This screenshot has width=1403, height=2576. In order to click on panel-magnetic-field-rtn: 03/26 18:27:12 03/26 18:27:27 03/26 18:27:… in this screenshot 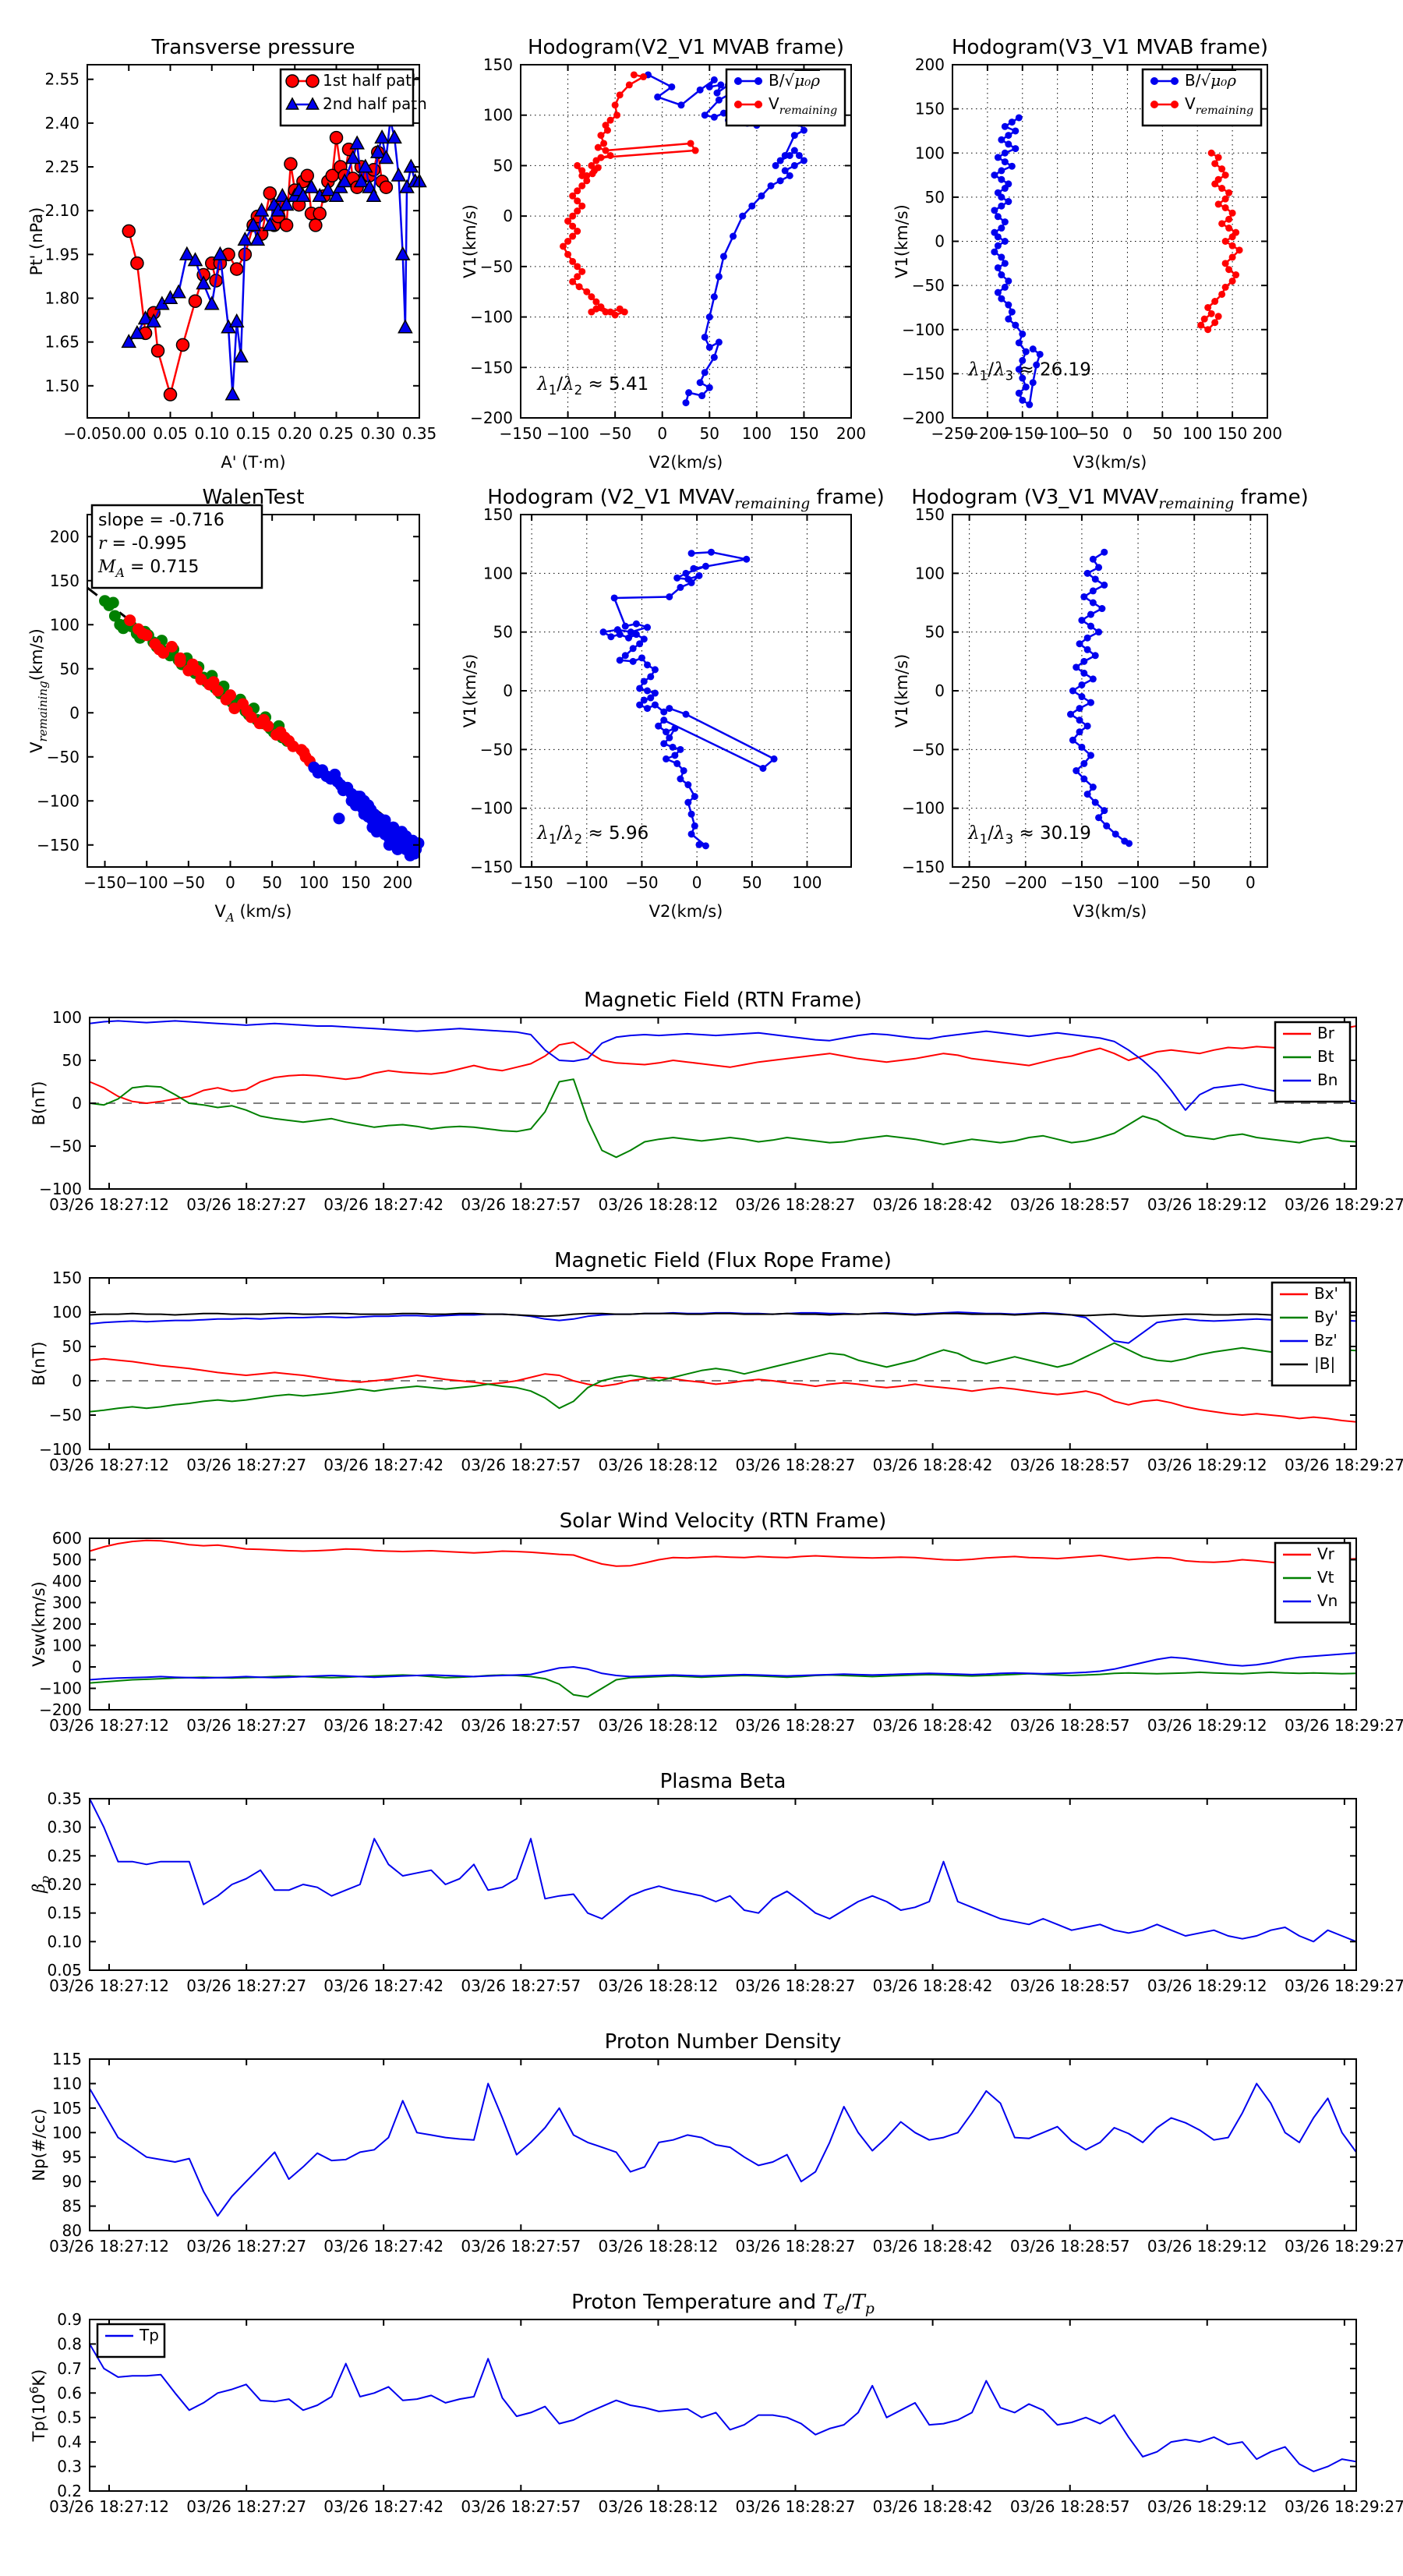, I will do `click(716, 1101)`.